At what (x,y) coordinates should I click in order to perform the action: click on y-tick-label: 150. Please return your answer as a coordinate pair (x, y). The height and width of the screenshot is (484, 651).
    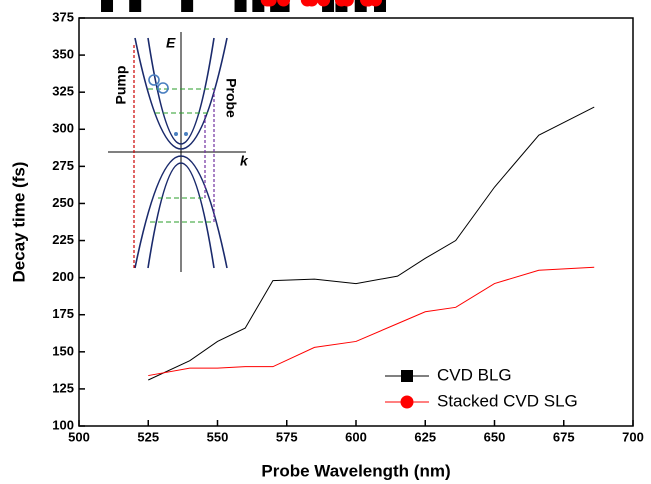
    Looking at the image, I should click on (63, 350).